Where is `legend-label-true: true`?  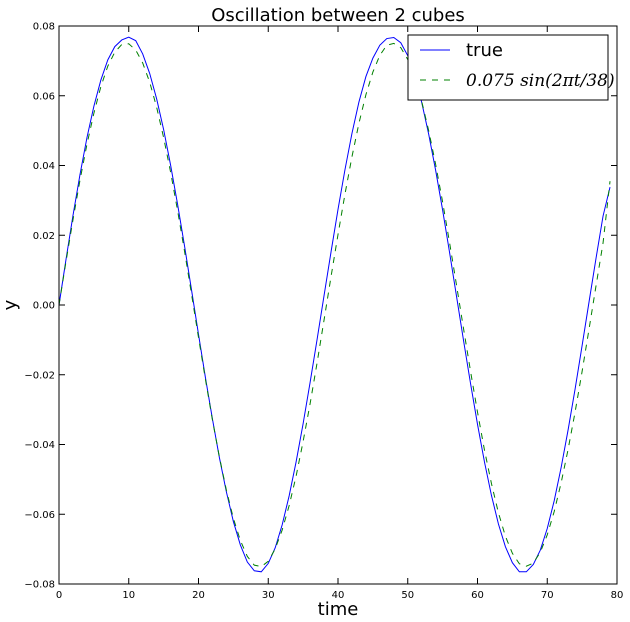
legend-label-true: true is located at coordinates (484, 50).